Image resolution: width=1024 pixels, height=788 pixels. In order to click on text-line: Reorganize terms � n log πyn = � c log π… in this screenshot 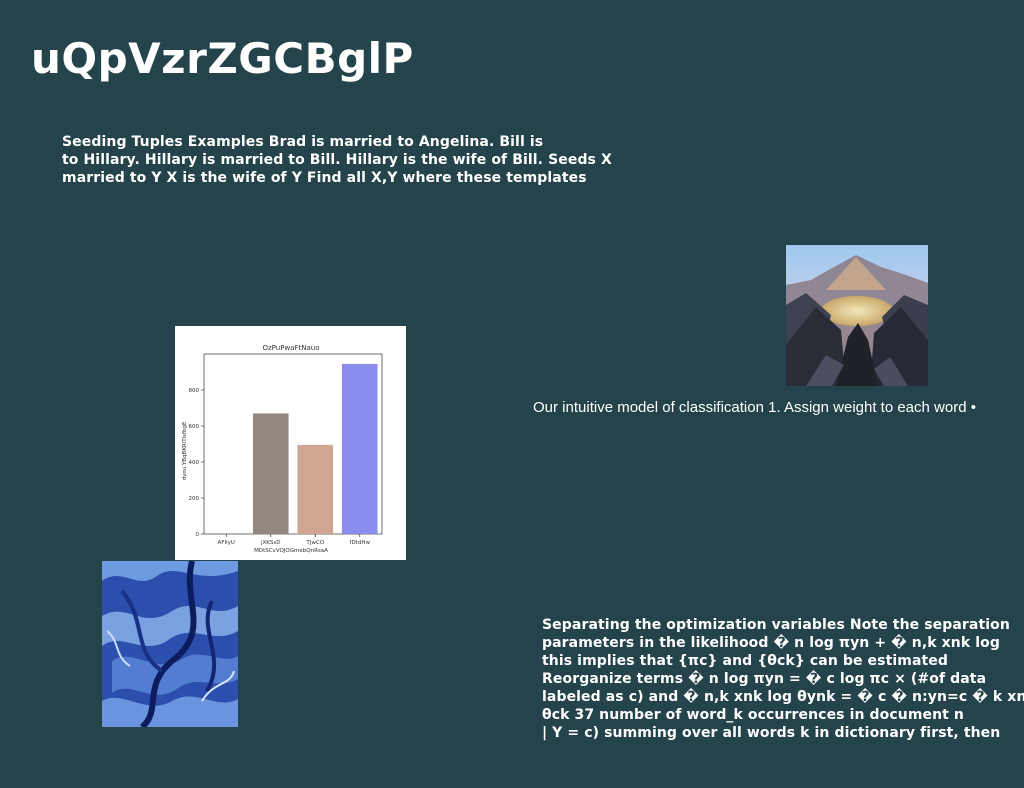, I will do `click(764, 679)`.